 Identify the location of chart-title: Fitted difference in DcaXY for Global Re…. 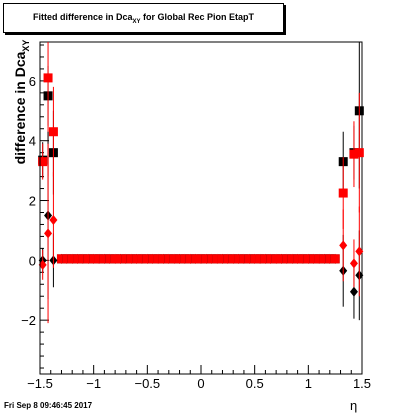
(143, 18).